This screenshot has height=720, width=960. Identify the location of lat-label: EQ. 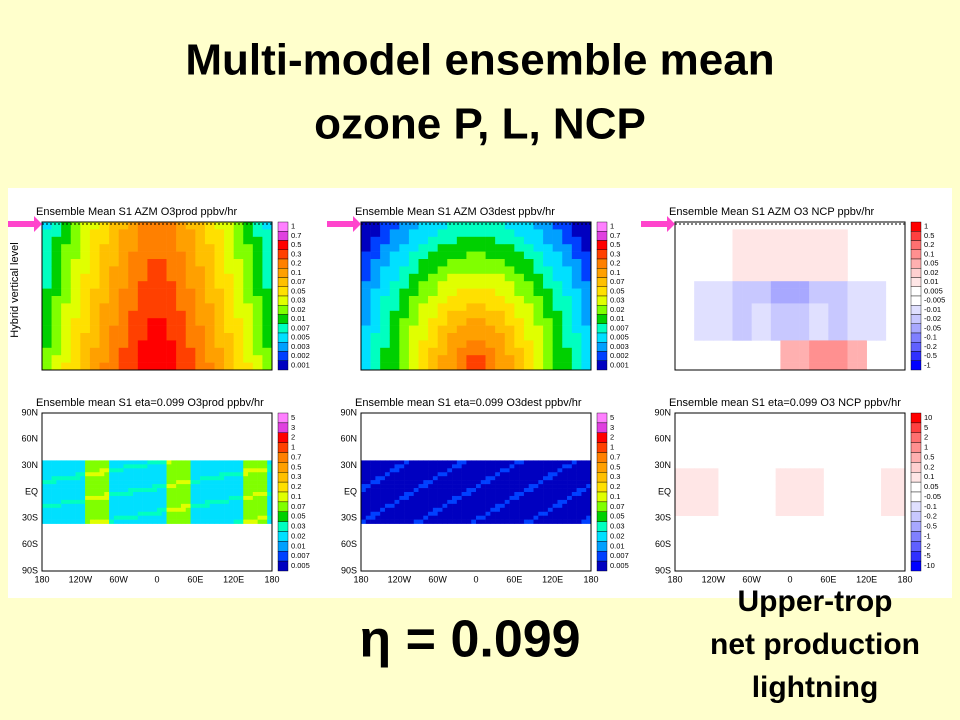
(664, 491).